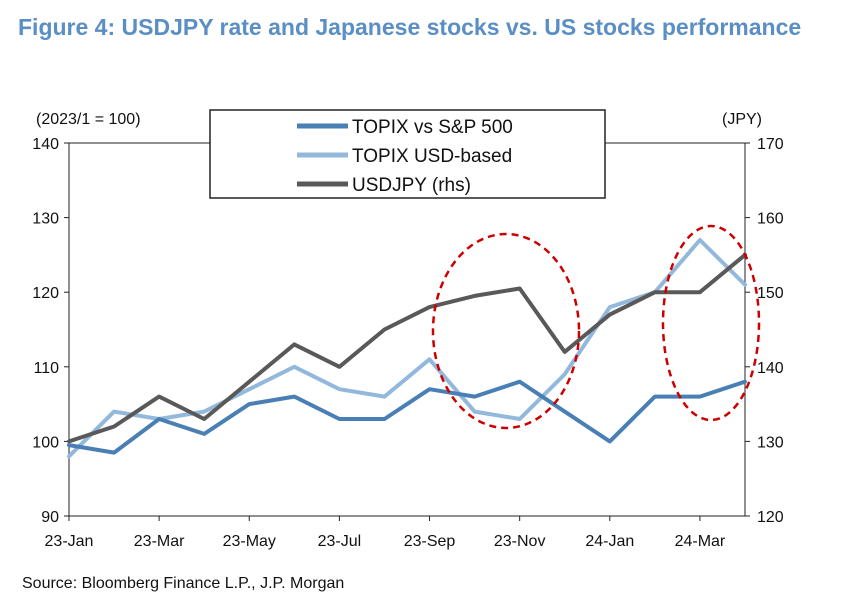 This screenshot has width=856, height=612. Describe the element at coordinates (432, 127) in the screenshot. I see `legend-label-topix-vs-sp500: TOPIX vs S&P 500` at that location.